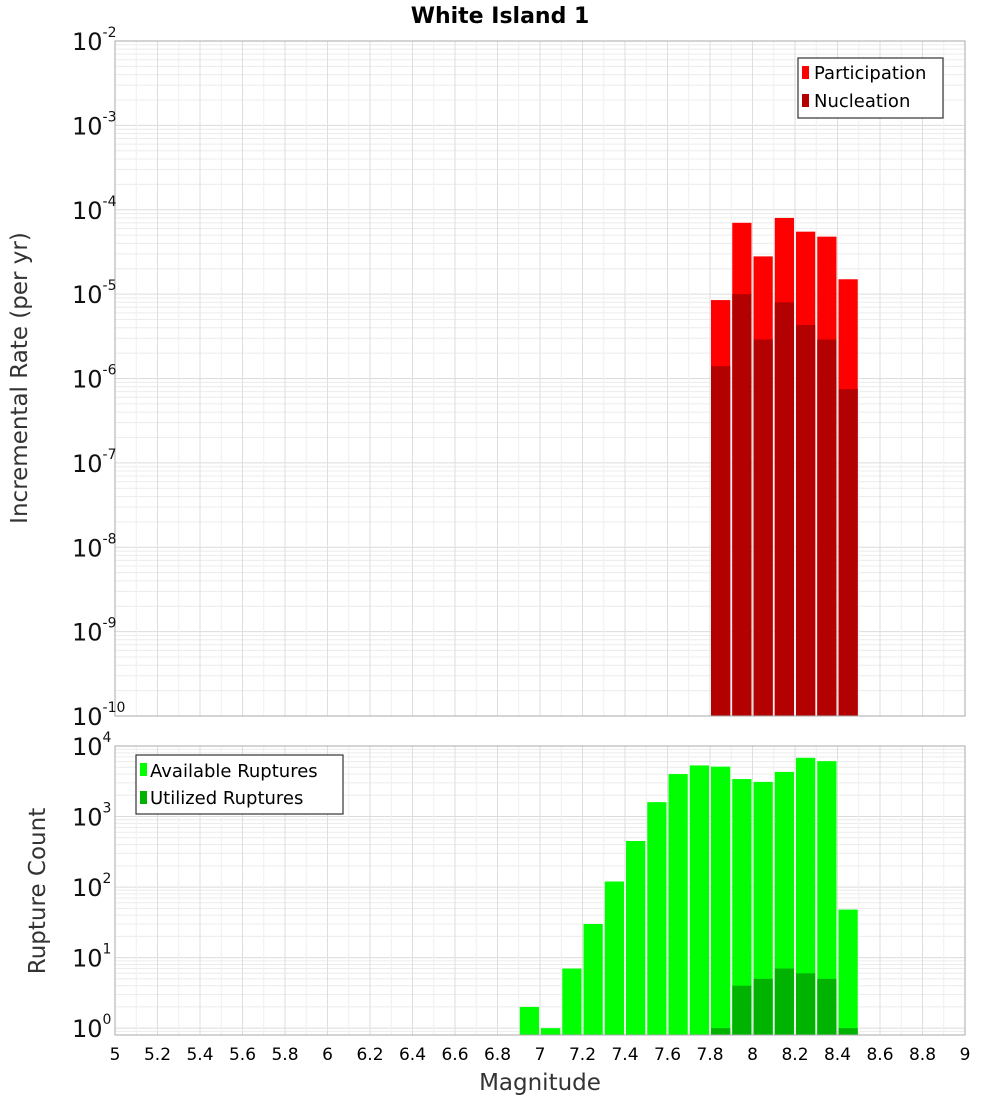 This screenshot has height=1100, width=1000. Describe the element at coordinates (94, 378) in the screenshot. I see `y-tick-label: 10⁻⁶` at that location.